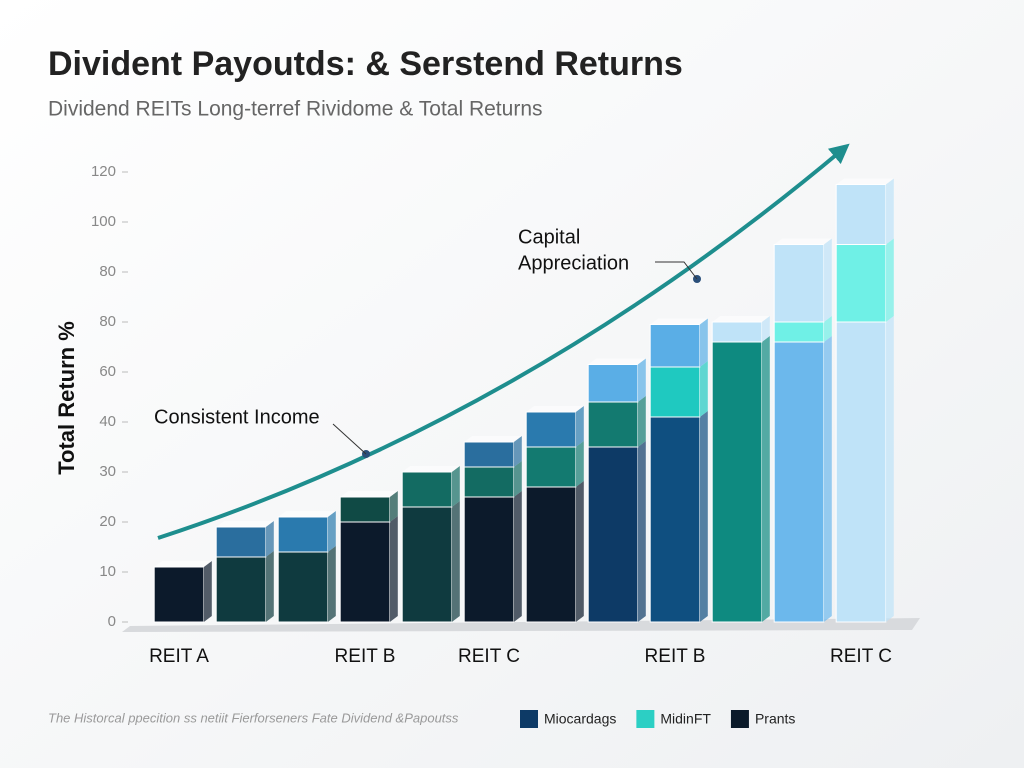 This screenshot has height=773, width=1024. What do you see at coordinates (103, 171) in the screenshot?
I see `y-tick-label: 120` at bounding box center [103, 171].